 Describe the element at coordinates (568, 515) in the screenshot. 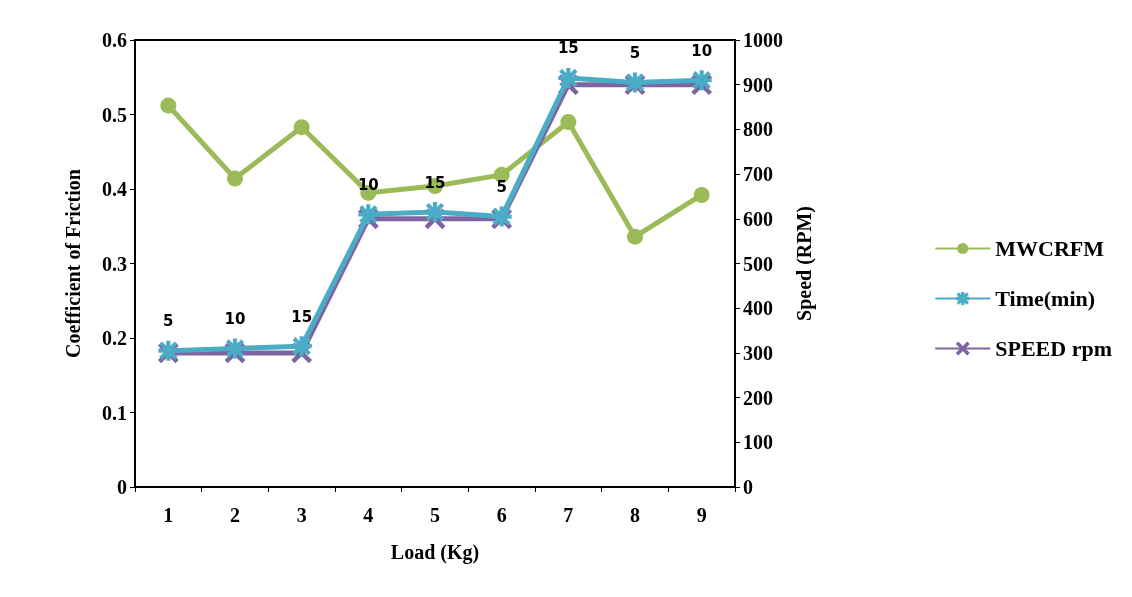

I see `x-tick-label: 7` at that location.